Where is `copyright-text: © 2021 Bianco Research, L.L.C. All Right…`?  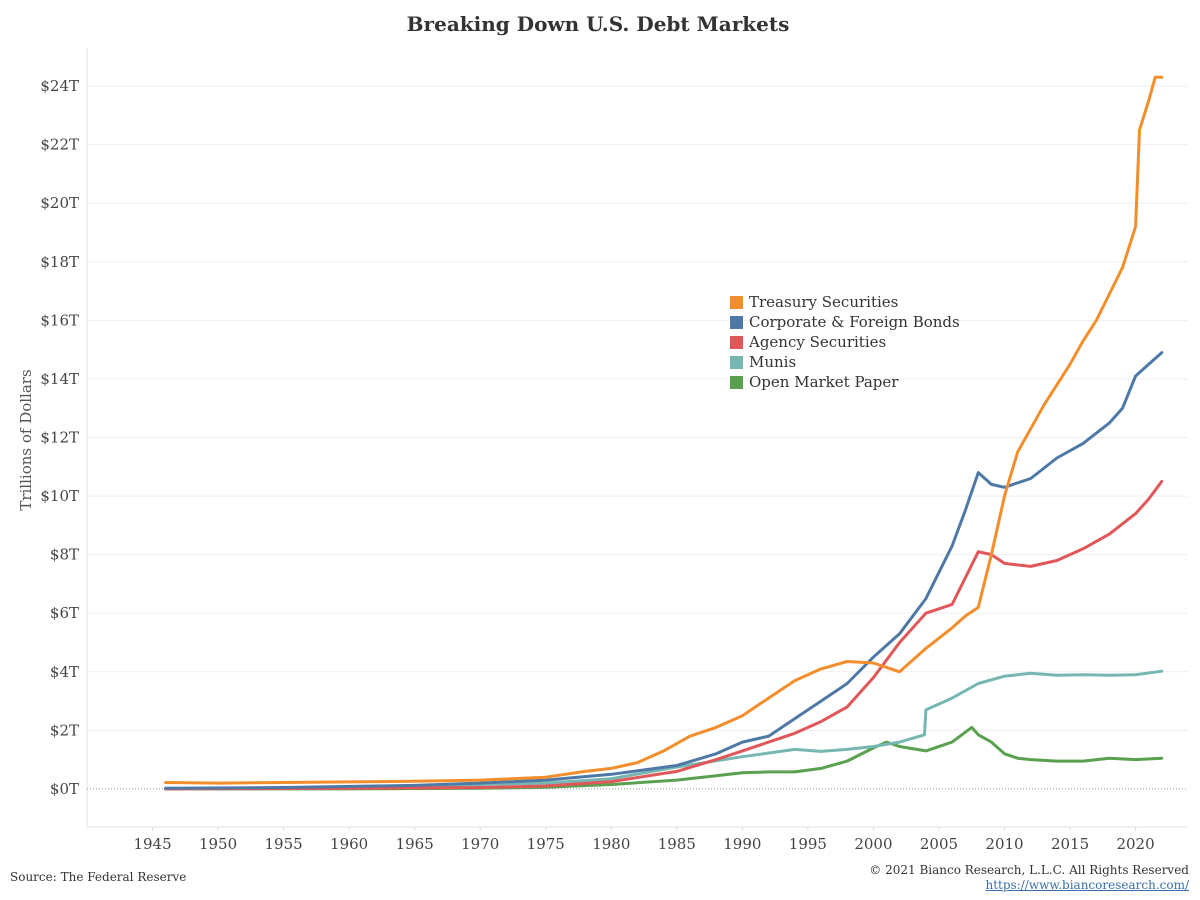 copyright-text: © 2021 Bianco Research, L.L.C. All Right… is located at coordinates (1029, 870).